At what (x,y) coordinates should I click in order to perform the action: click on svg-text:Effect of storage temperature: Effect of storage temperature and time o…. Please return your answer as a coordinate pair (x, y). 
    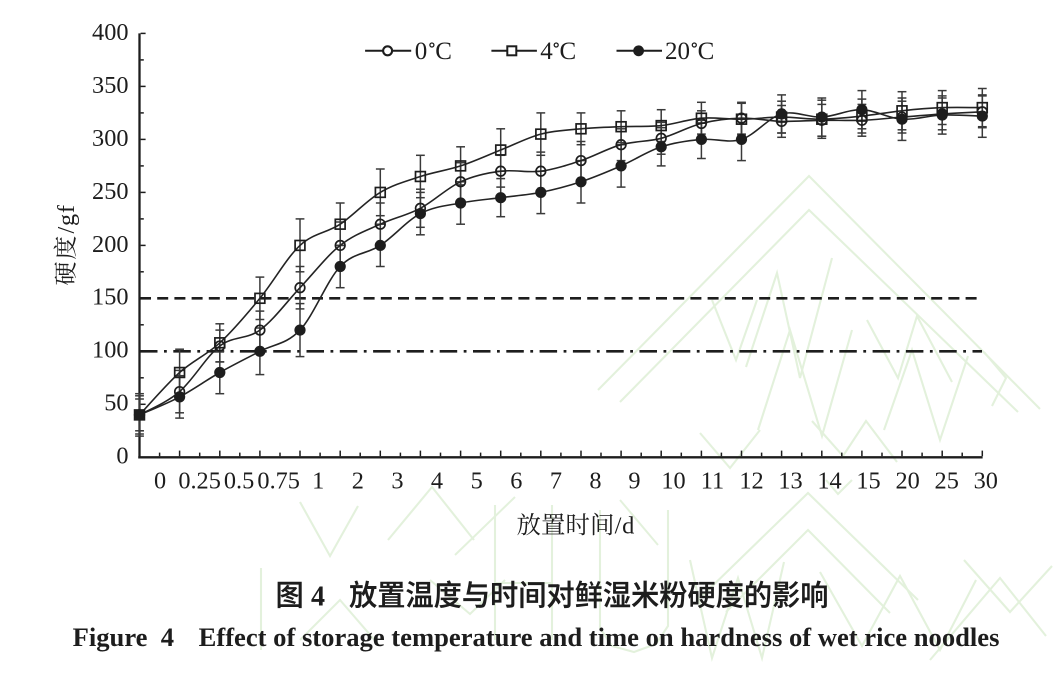
    Looking at the image, I should click on (599, 637).